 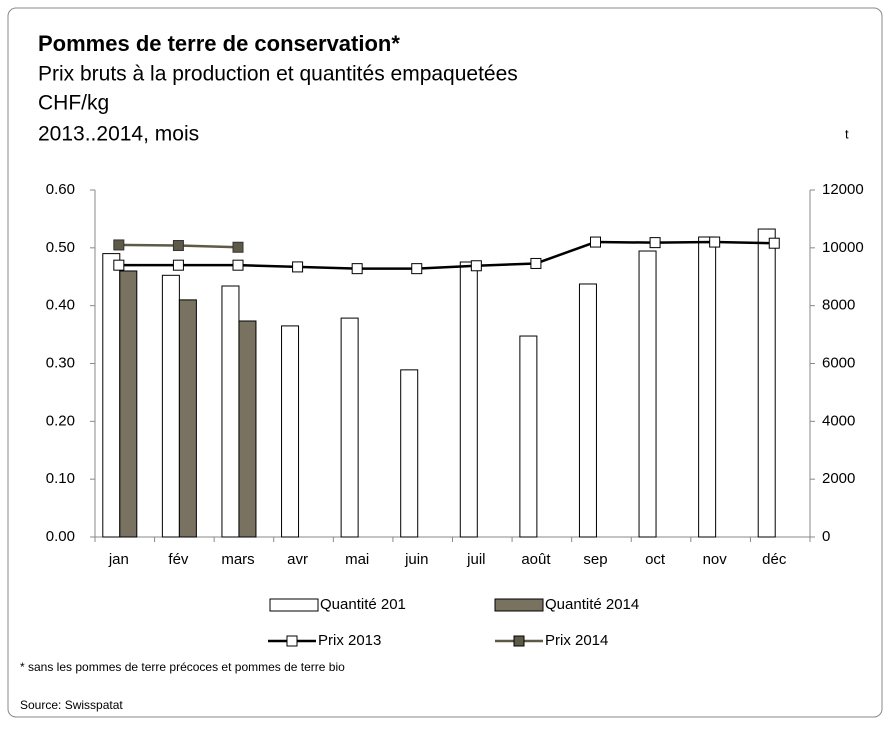 What do you see at coordinates (595, 559) in the screenshot?
I see `x-tick-label: sep` at bounding box center [595, 559].